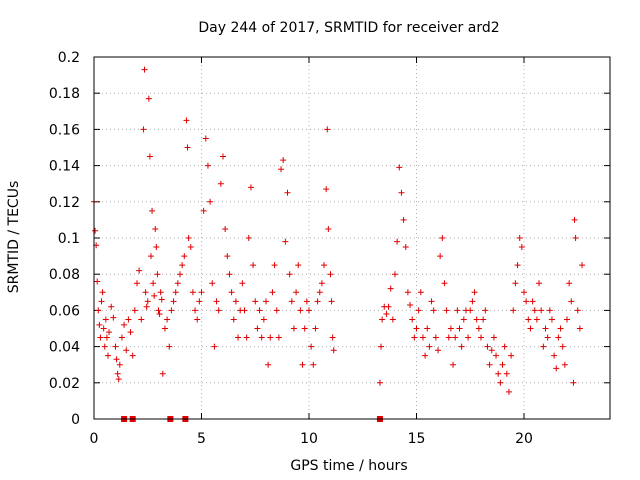 The width and height of the screenshot is (640, 480). Describe the element at coordinates (64, 348) in the screenshot. I see `y-tick-label: 0.04` at that location.